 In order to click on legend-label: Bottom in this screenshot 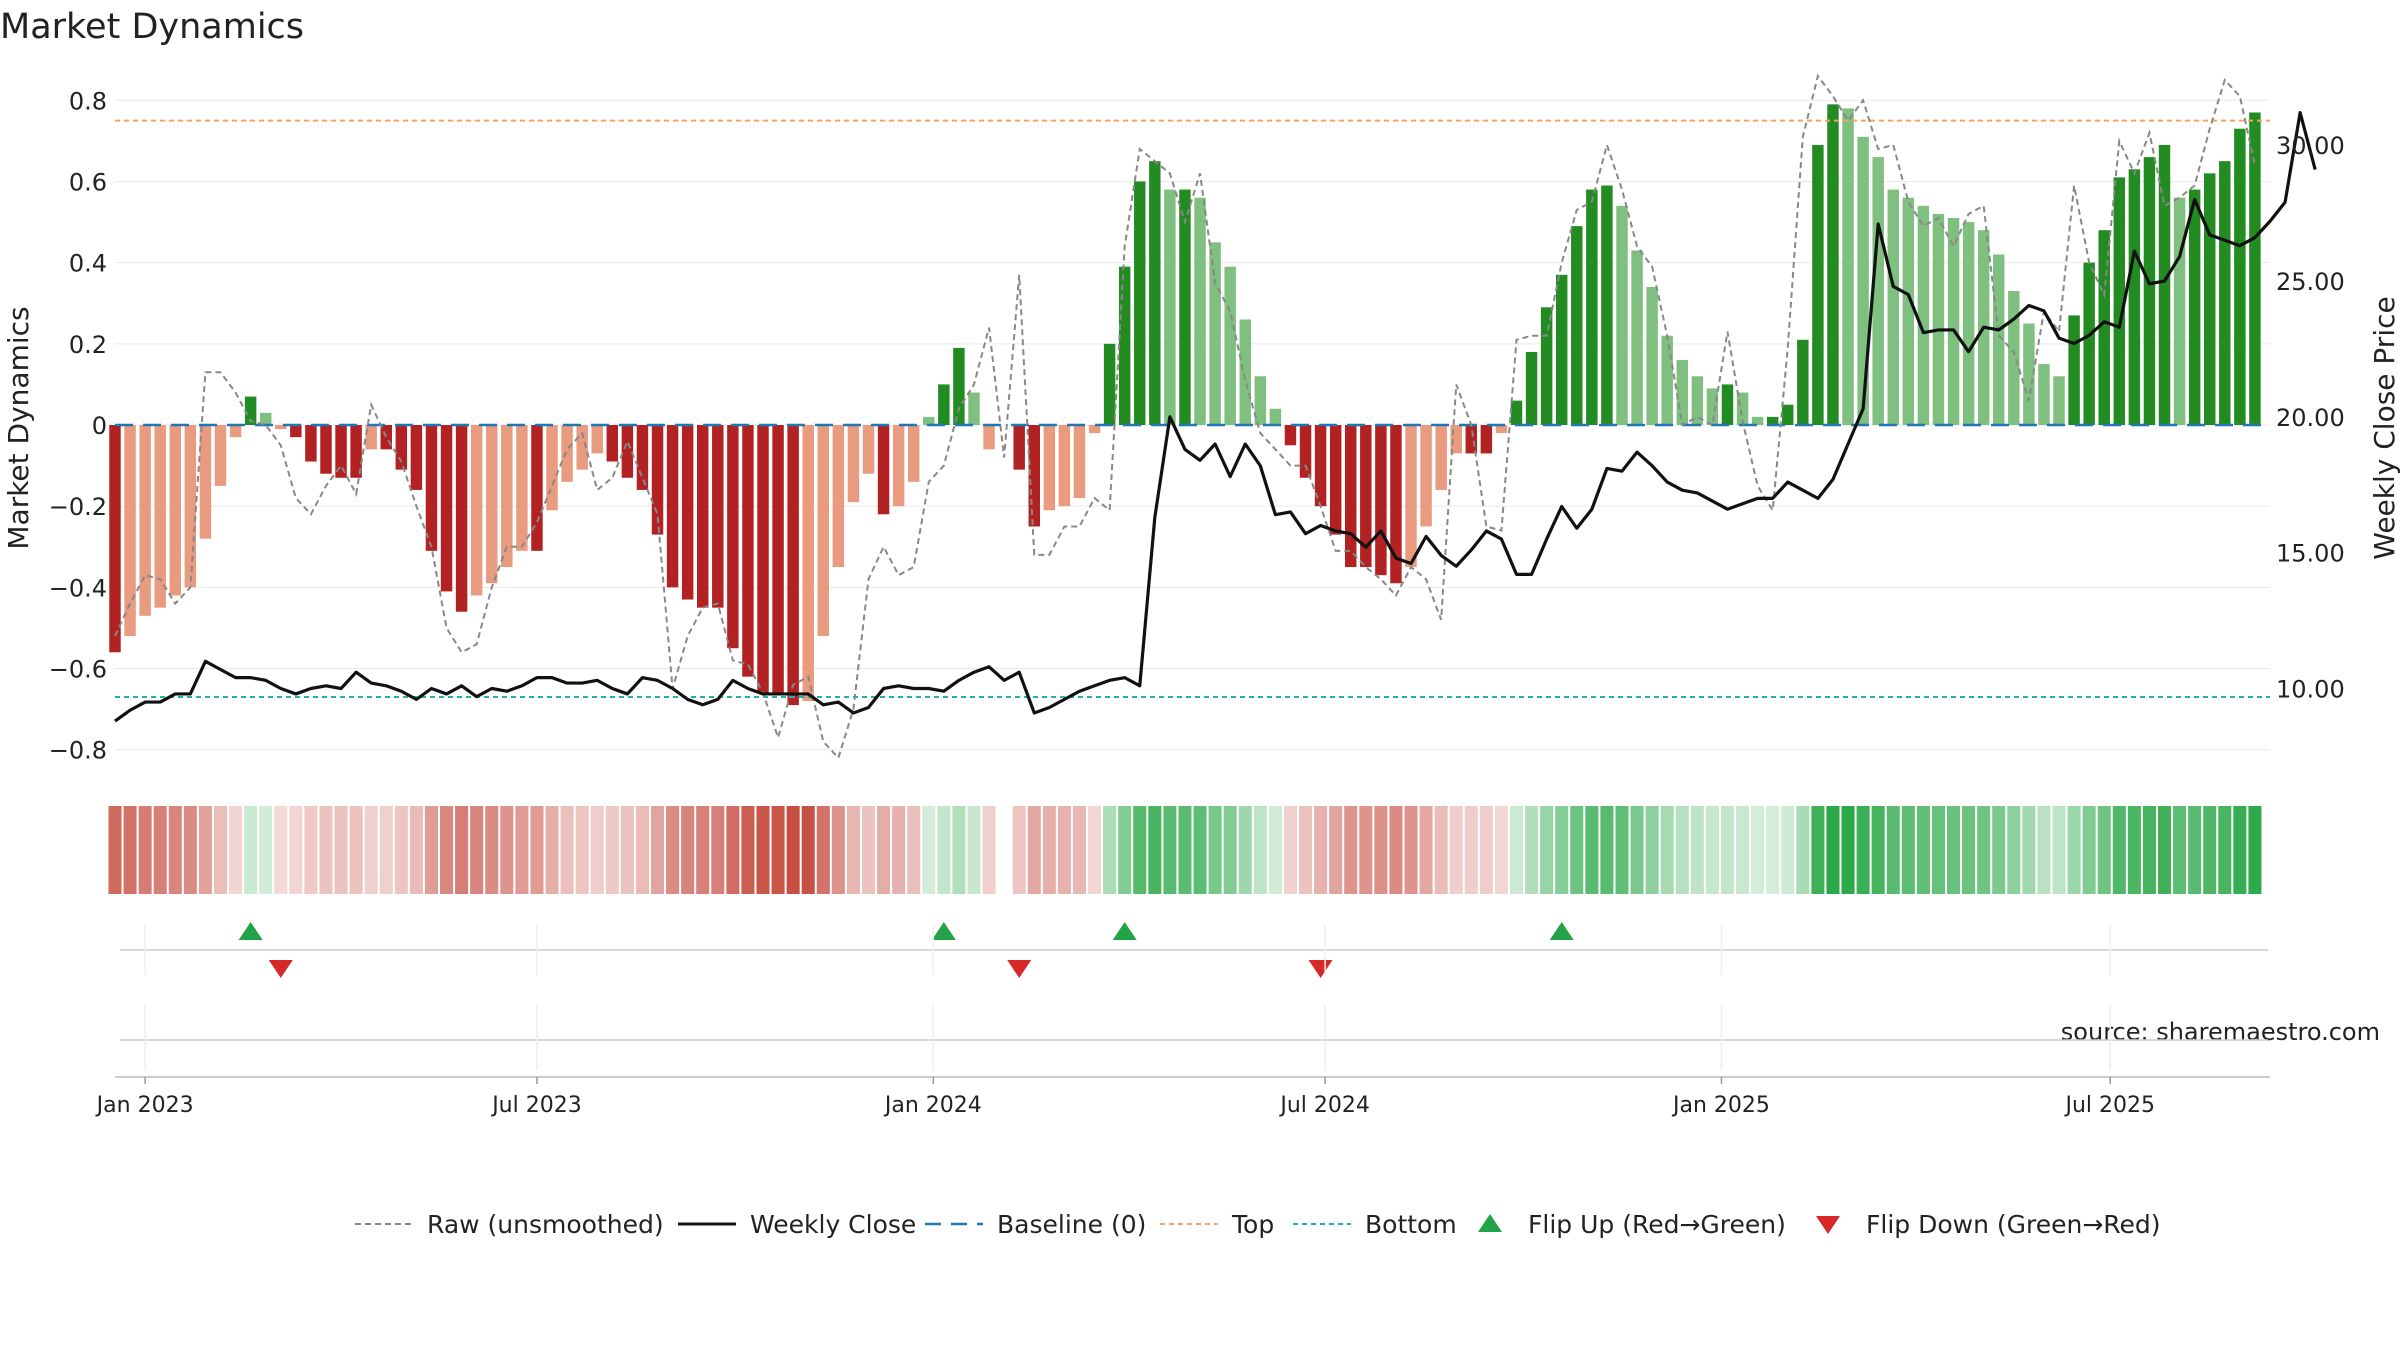, I will do `click(1411, 1224)`.